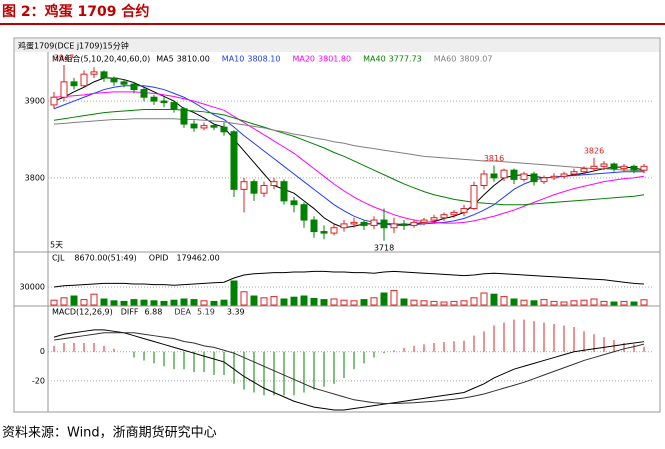 This screenshot has height=449, width=665. I want to click on period-label: 5天, so click(56, 245).